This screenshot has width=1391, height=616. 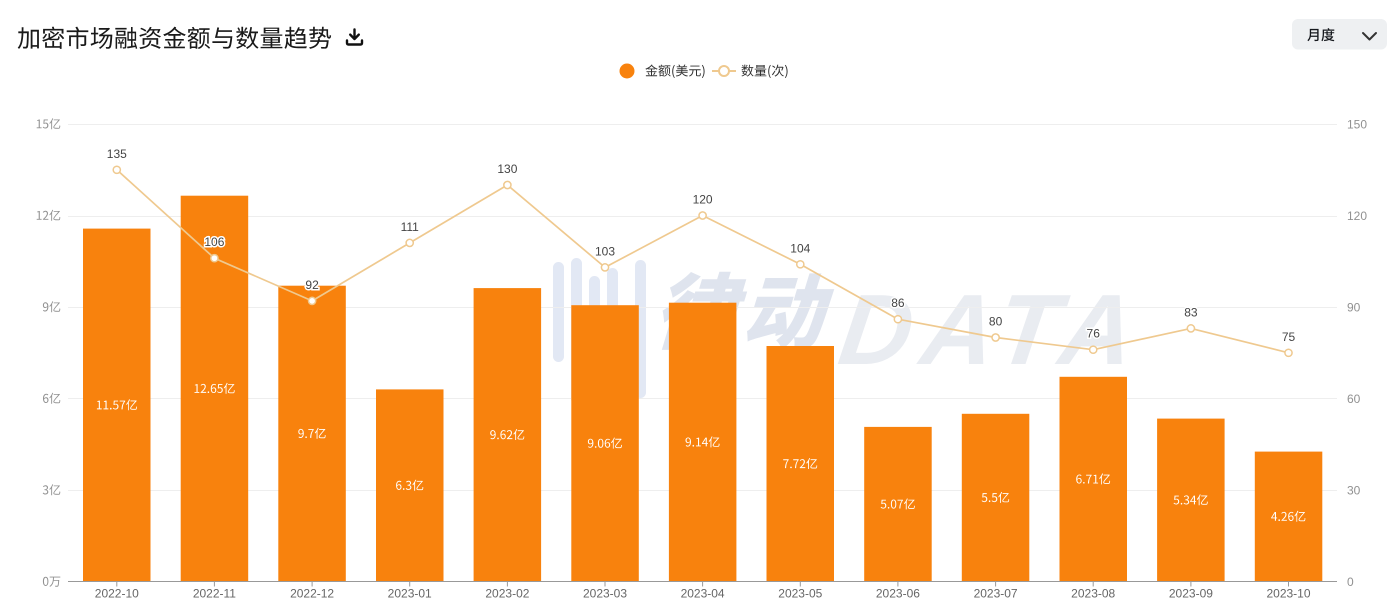 What do you see at coordinates (1354, 307) in the screenshot?
I see `svg-text: 90` at bounding box center [1354, 307].